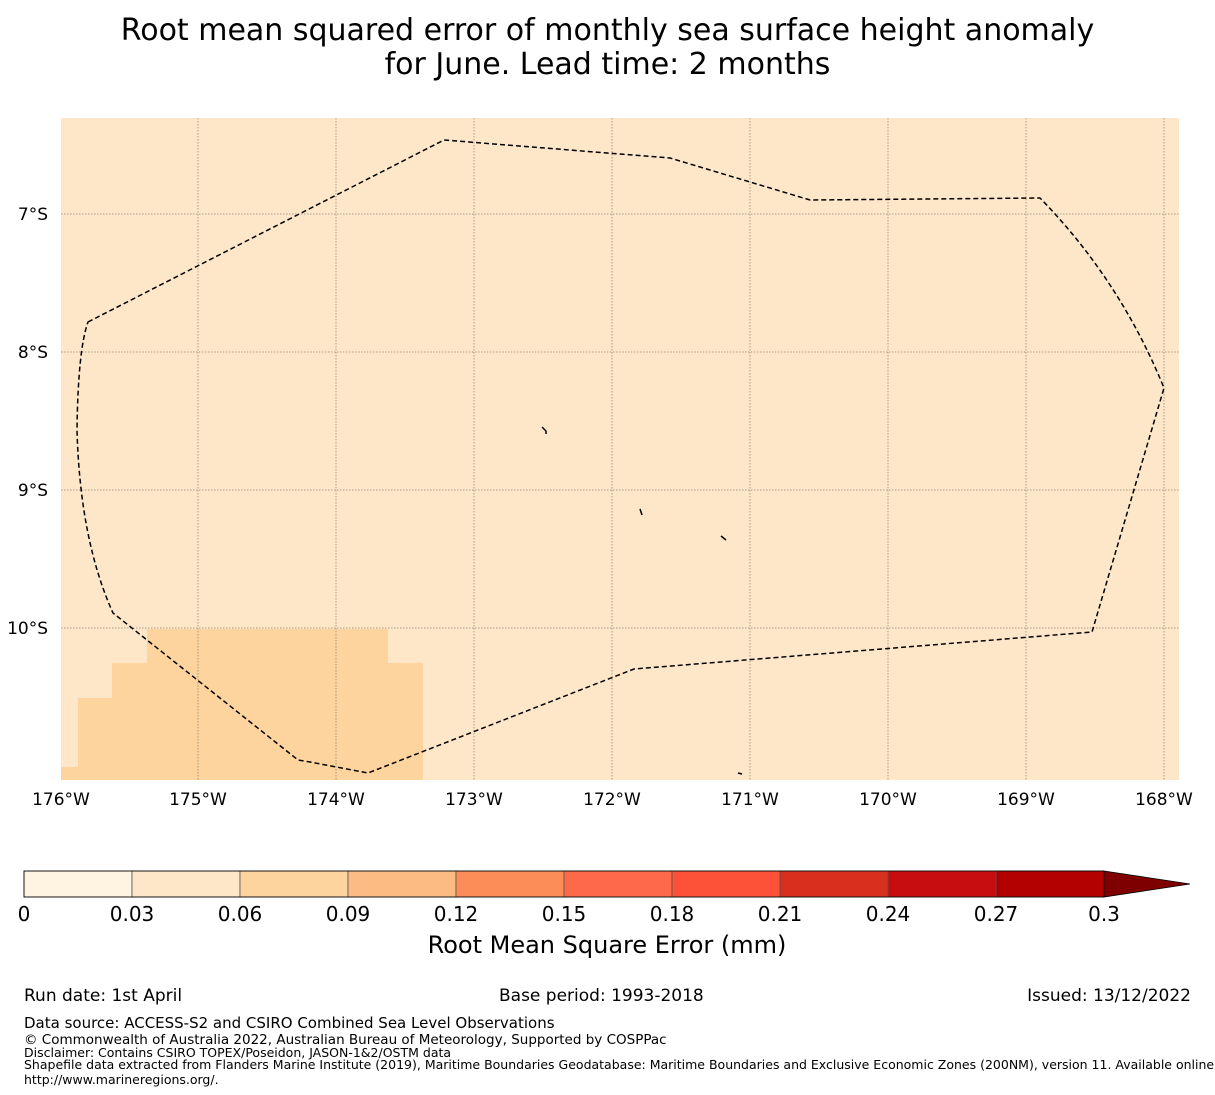 The height and width of the screenshot is (1095, 1215). I want to click on lat-tick-label: 9°S, so click(33, 491).